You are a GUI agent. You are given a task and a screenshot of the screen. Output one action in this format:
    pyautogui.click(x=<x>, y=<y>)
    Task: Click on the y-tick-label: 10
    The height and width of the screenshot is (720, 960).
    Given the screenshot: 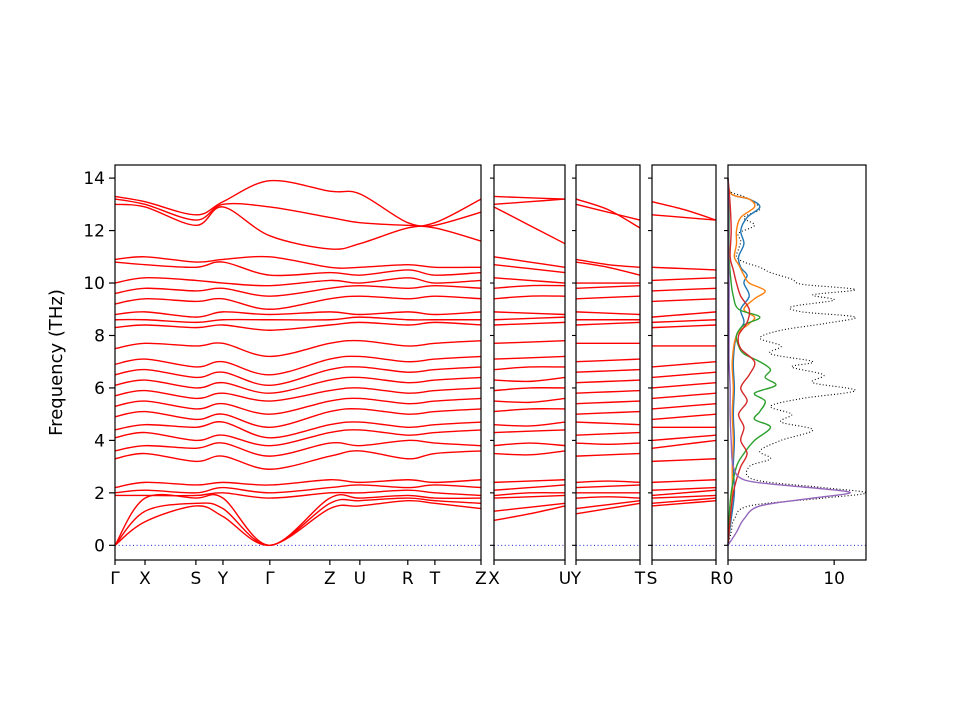 What is the action you would take?
    pyautogui.click(x=94, y=284)
    